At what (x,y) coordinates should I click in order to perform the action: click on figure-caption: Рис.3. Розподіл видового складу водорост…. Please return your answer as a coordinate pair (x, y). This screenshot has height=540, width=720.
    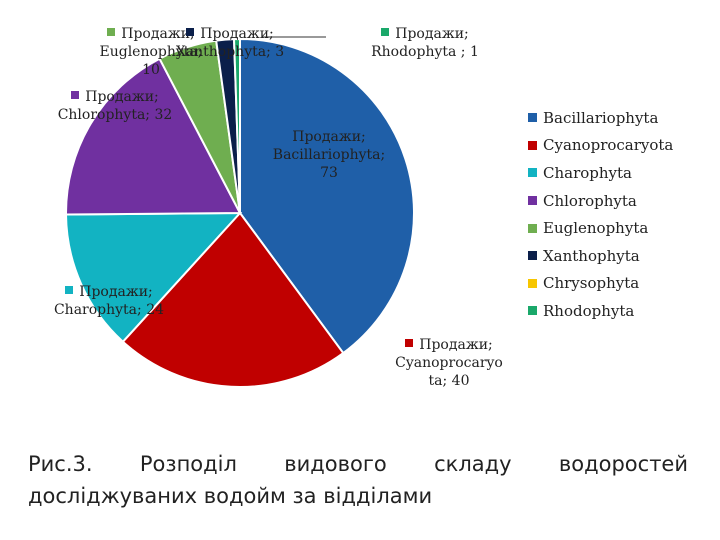
    Looking at the image, I should click on (358, 480).